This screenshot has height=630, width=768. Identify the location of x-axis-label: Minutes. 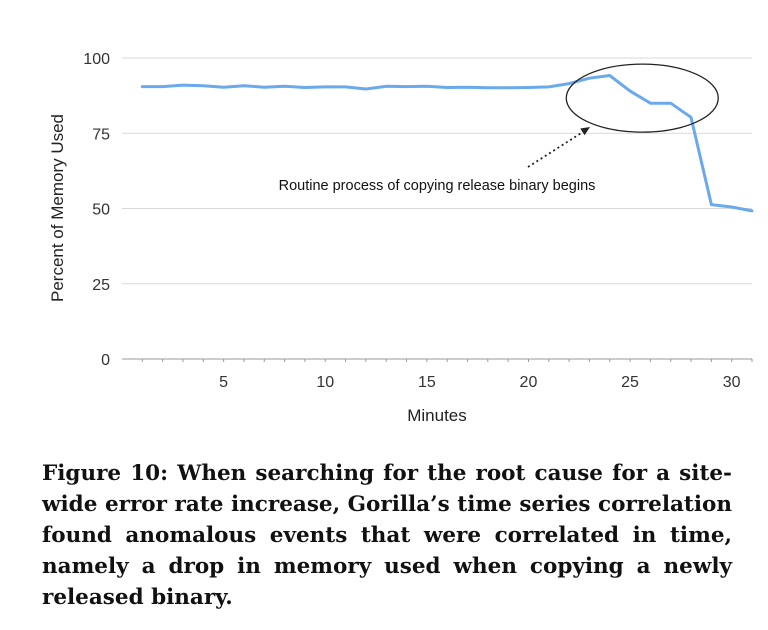
(437, 415).